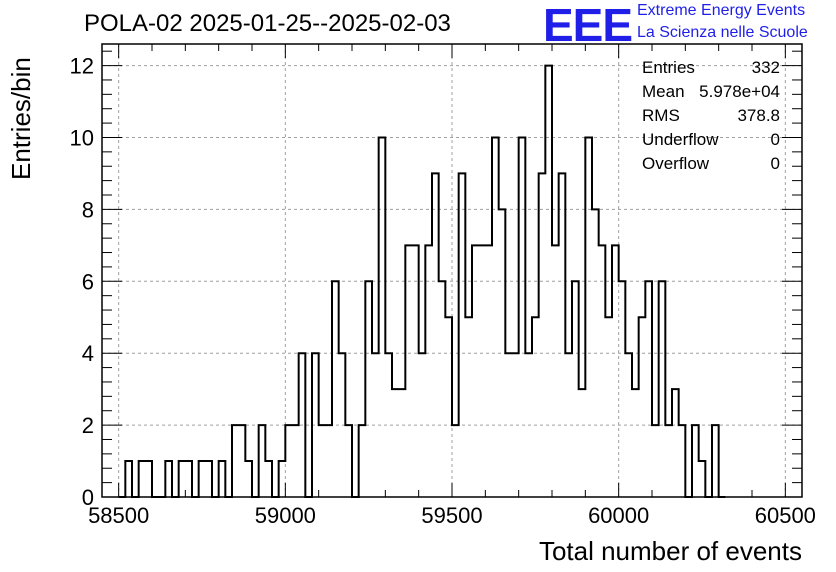  Describe the element at coordinates (785, 515) in the screenshot. I see `x-tick-label: 60500` at that location.